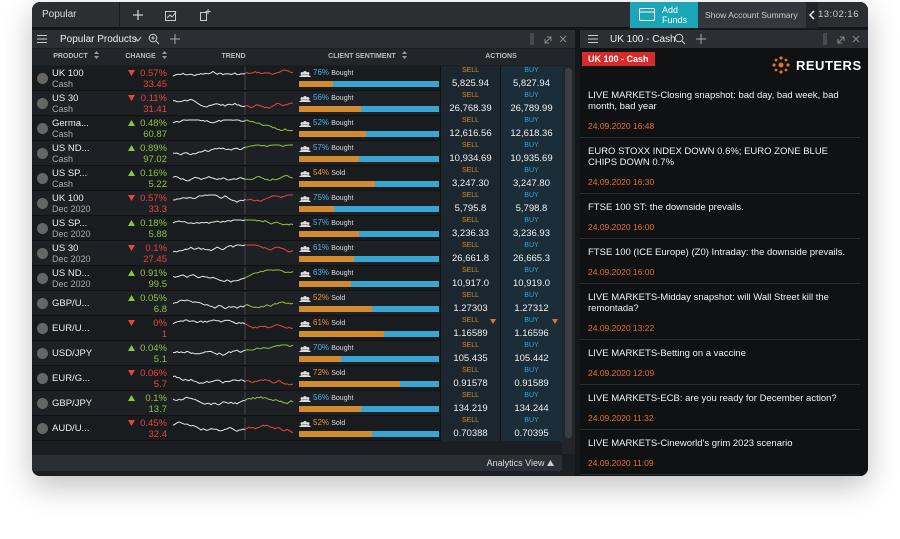 The width and height of the screenshot is (900, 539). What do you see at coordinates (531, 178) in the screenshot?
I see `buy-cell: BUY 3,247.80` at bounding box center [531, 178].